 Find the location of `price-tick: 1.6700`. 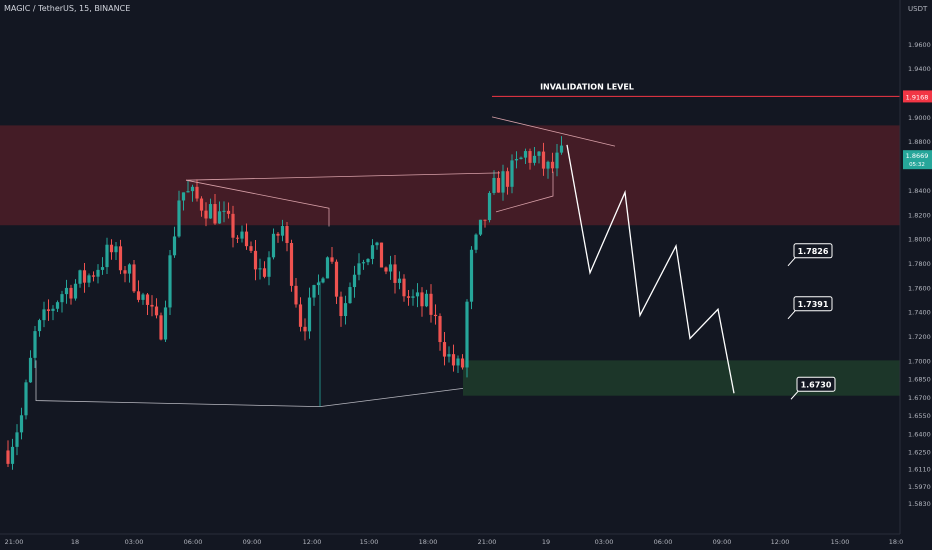

price-tick: 1.6700 is located at coordinates (919, 398).